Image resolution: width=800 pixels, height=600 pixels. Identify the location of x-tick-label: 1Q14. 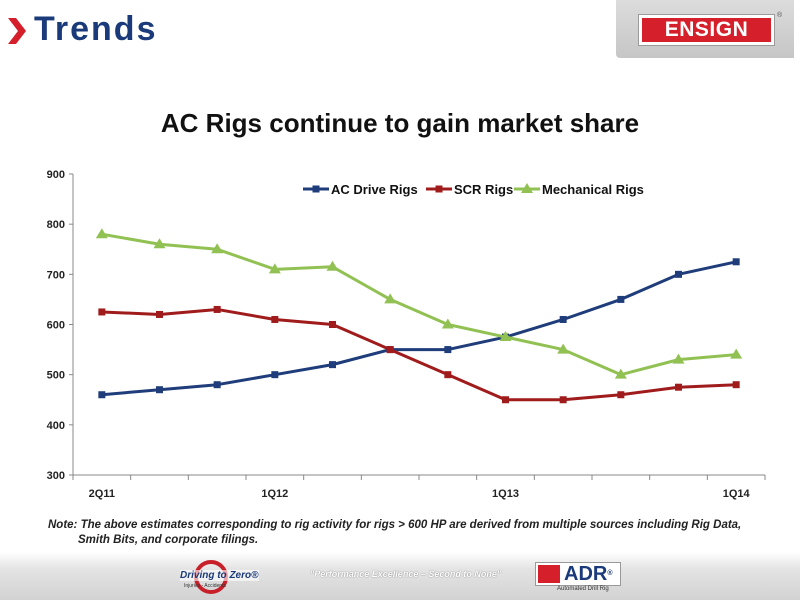
(737, 494).